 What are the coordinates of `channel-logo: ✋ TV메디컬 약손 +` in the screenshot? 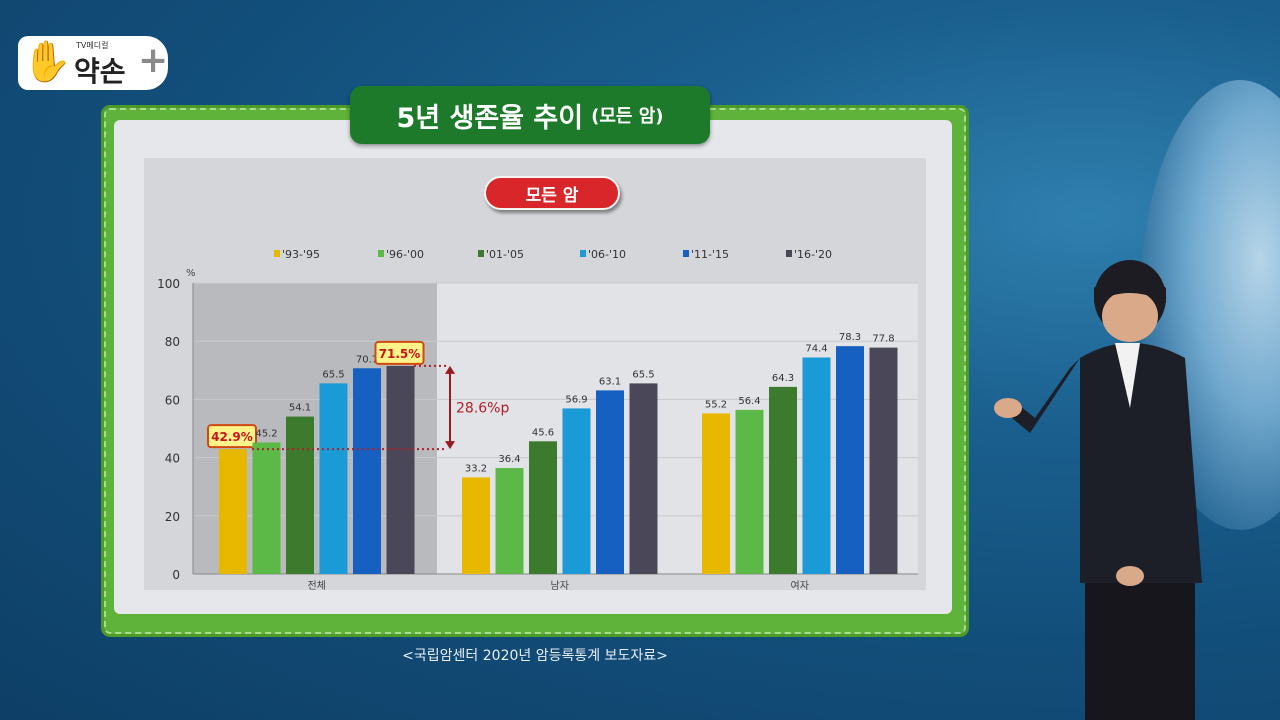 It's located at (93, 63).